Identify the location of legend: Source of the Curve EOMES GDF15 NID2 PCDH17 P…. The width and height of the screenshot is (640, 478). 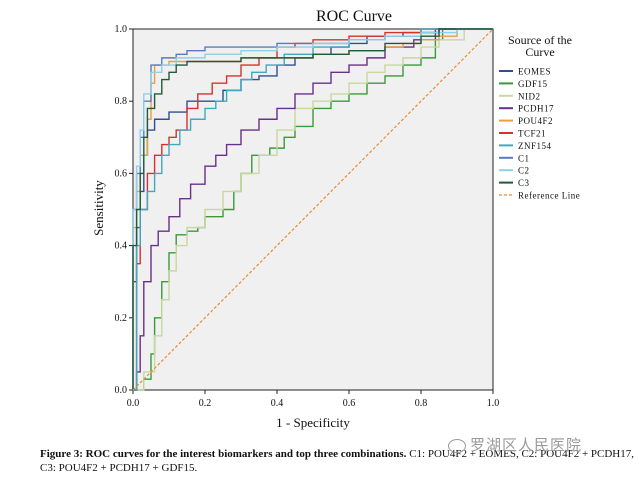
(539, 117).